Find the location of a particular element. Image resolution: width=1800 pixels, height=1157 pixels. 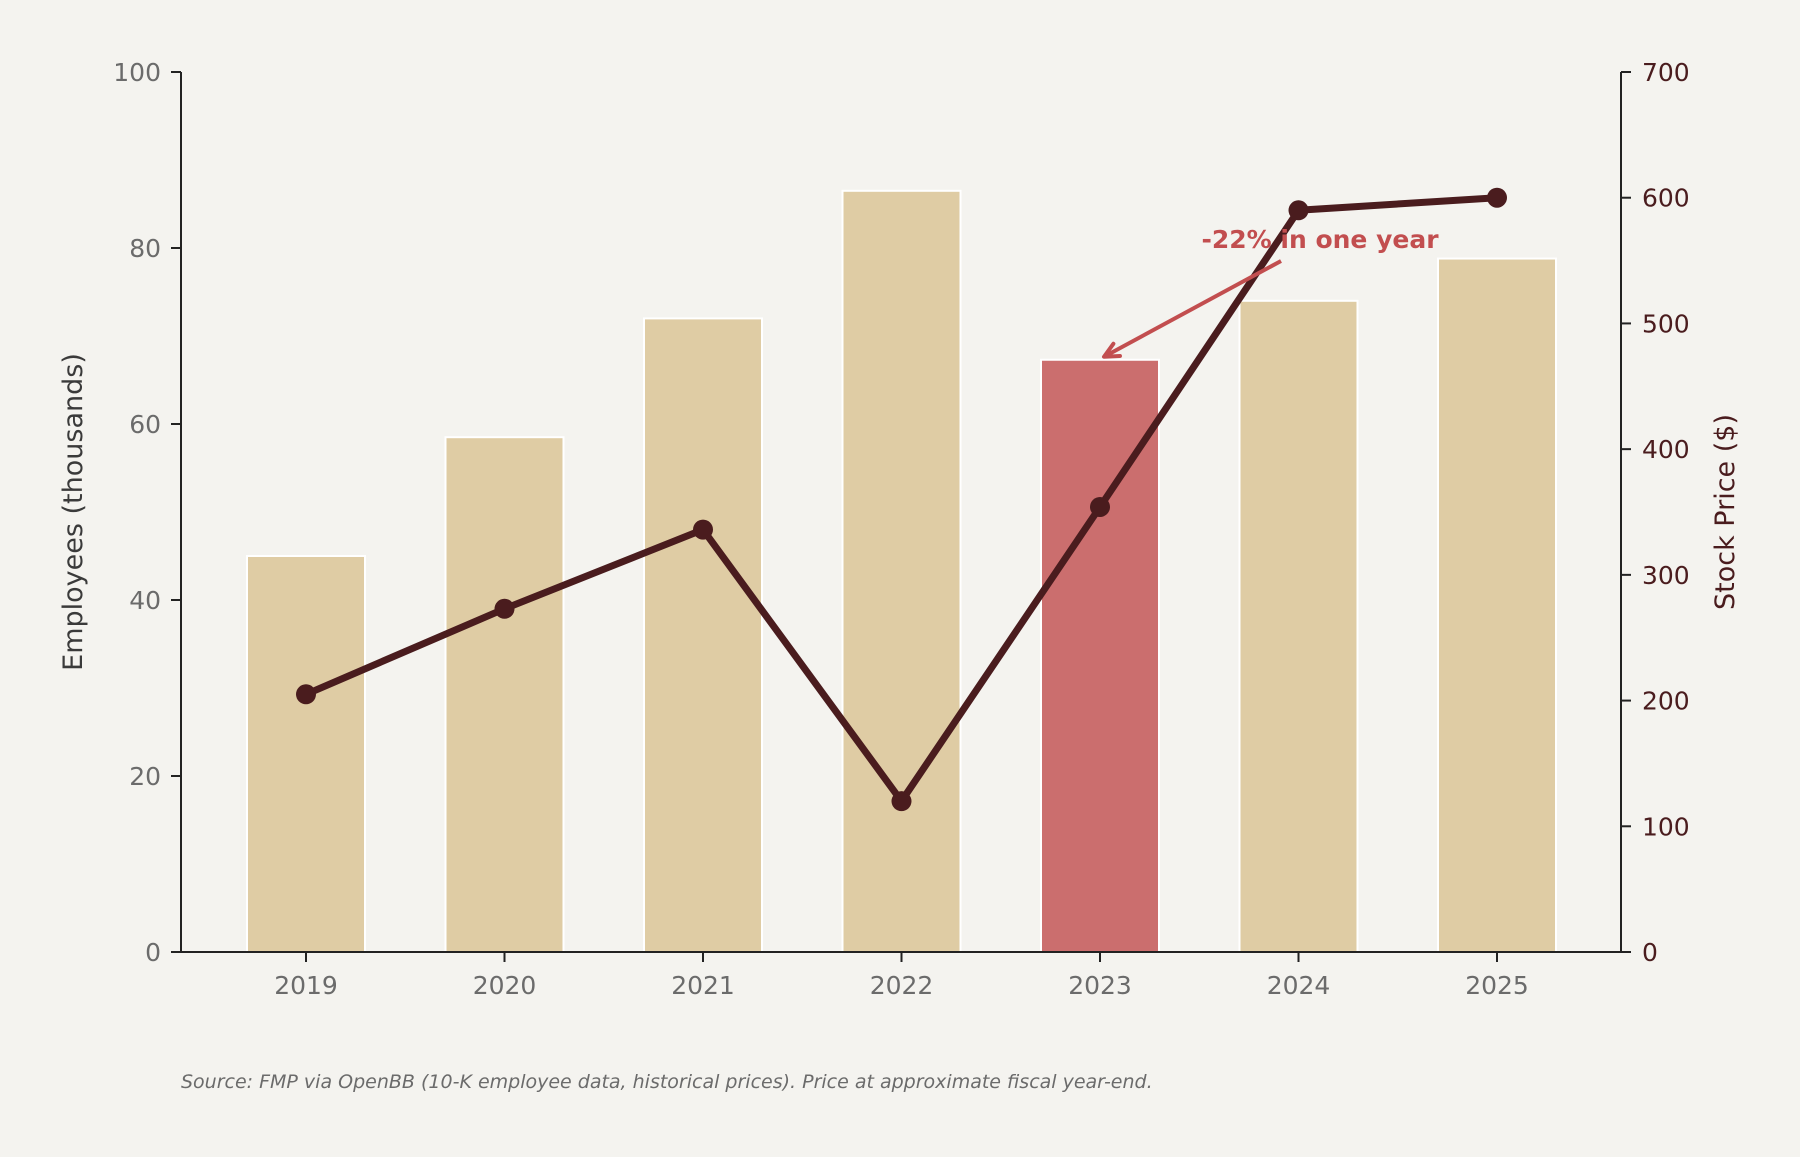

annotation-layer: -22% in one year is located at coordinates (1270, 292).